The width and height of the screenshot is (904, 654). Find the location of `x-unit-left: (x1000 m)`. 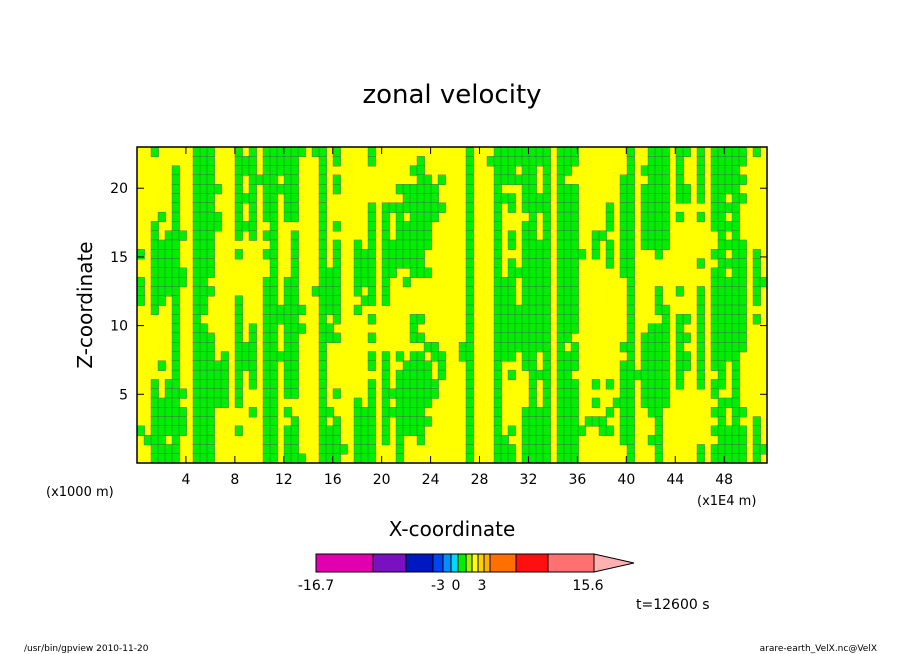

x-unit-left: (x1000 m) is located at coordinates (80, 492).